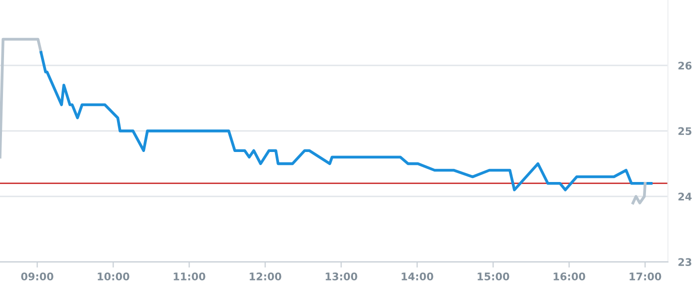 This screenshot has width=695, height=300. Describe the element at coordinates (685, 131) in the screenshot. I see `y-tick-label: 25` at that location.